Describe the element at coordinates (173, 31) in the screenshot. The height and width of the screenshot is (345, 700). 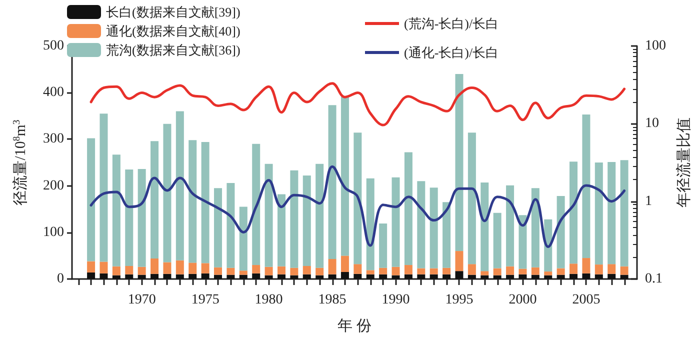
I see `legend-label: 通化(数据来自文献[40])` at that location.